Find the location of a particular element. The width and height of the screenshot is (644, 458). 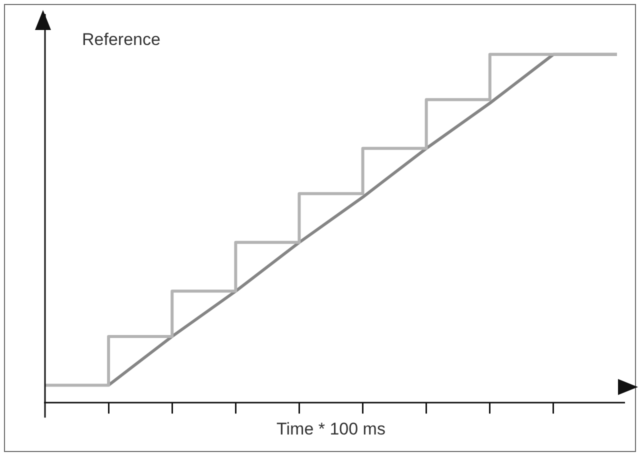

y-axis-title: Reference is located at coordinates (121, 40).